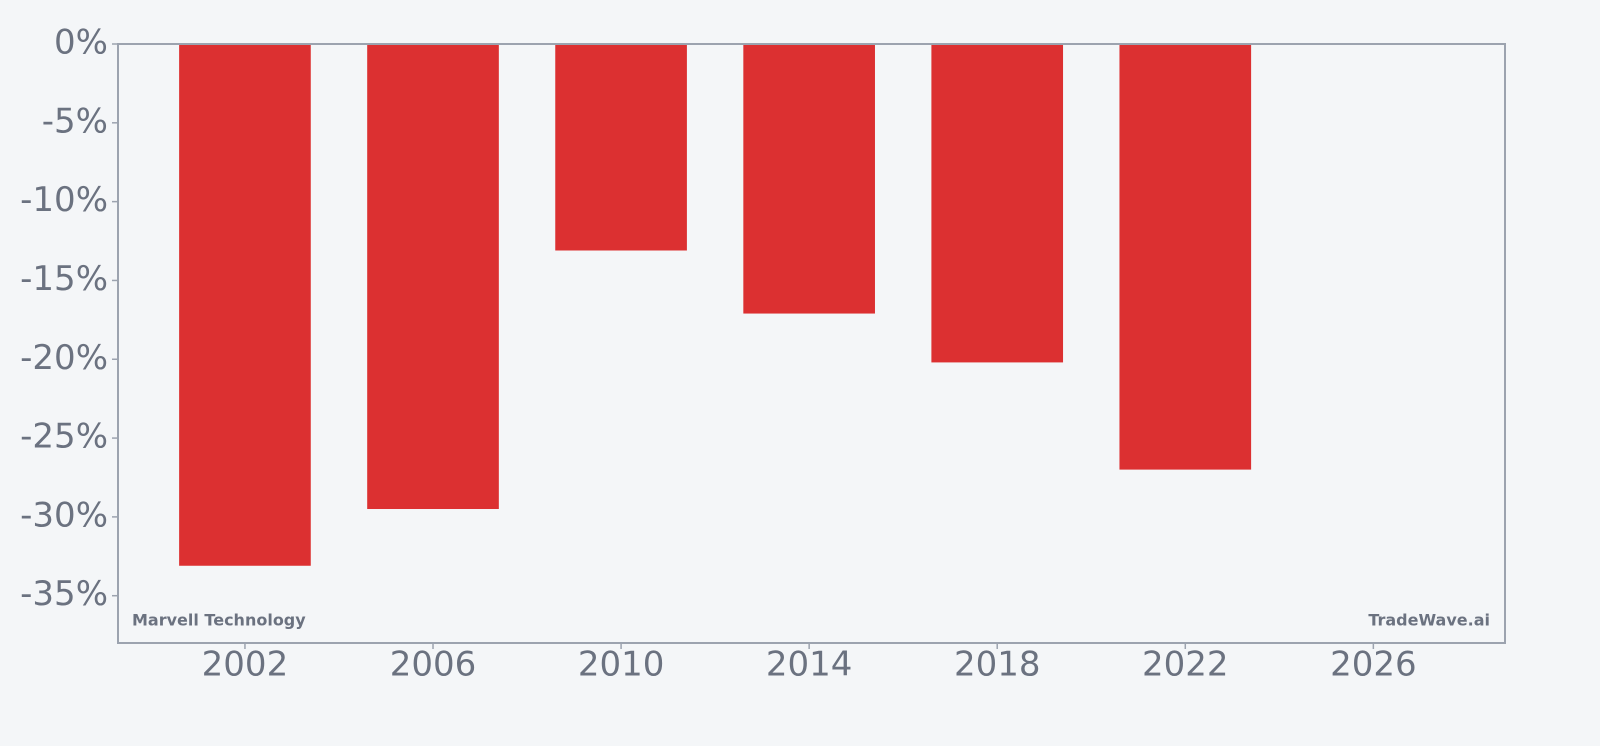  What do you see at coordinates (75, 121) in the screenshot?
I see `y-tick-label: -5%` at bounding box center [75, 121].